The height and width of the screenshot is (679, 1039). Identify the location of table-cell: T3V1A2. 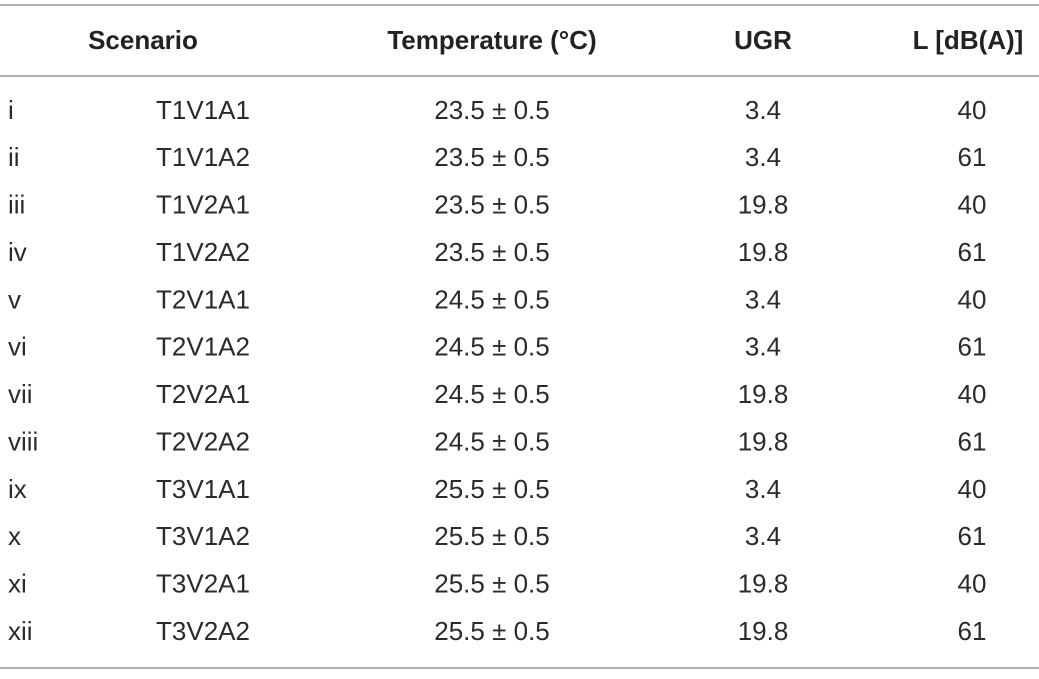
(203, 536).